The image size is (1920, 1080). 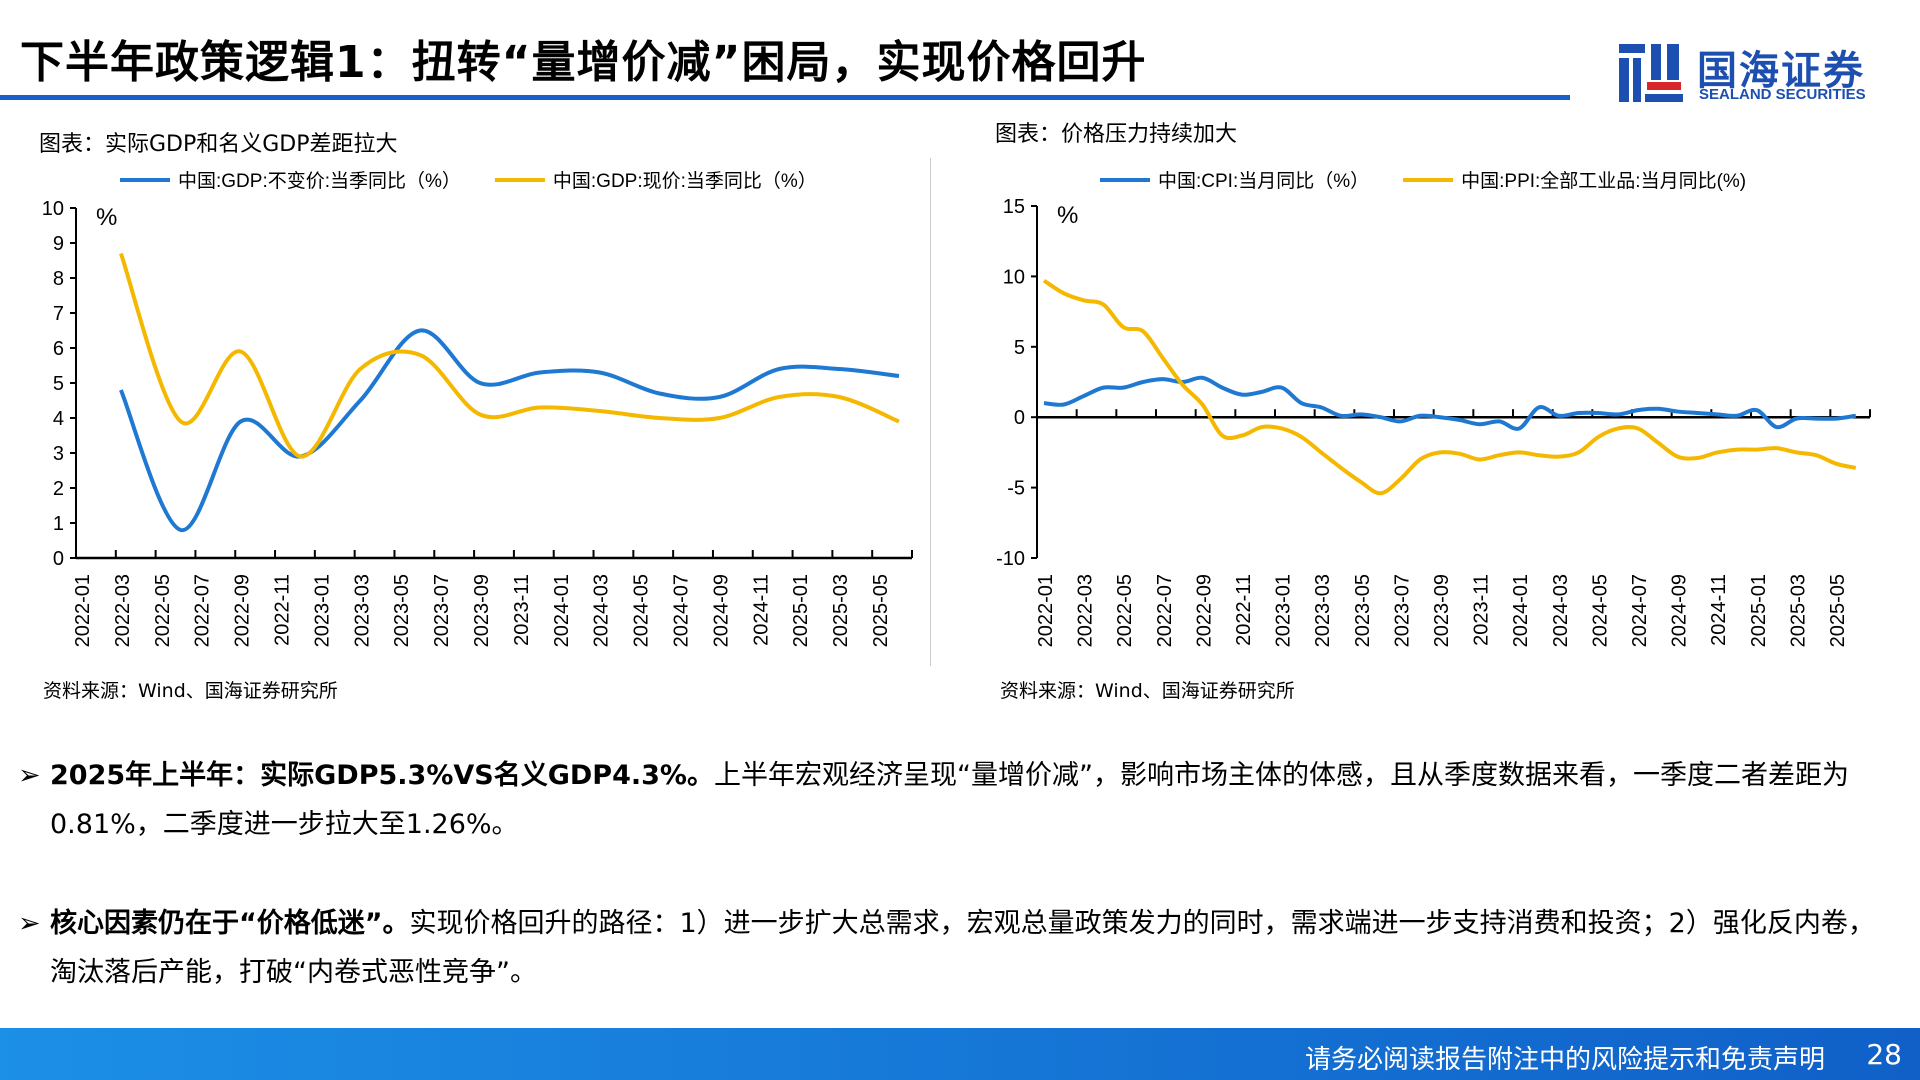 What do you see at coordinates (1884, 1054) in the screenshot?
I see `page-number: 28` at bounding box center [1884, 1054].